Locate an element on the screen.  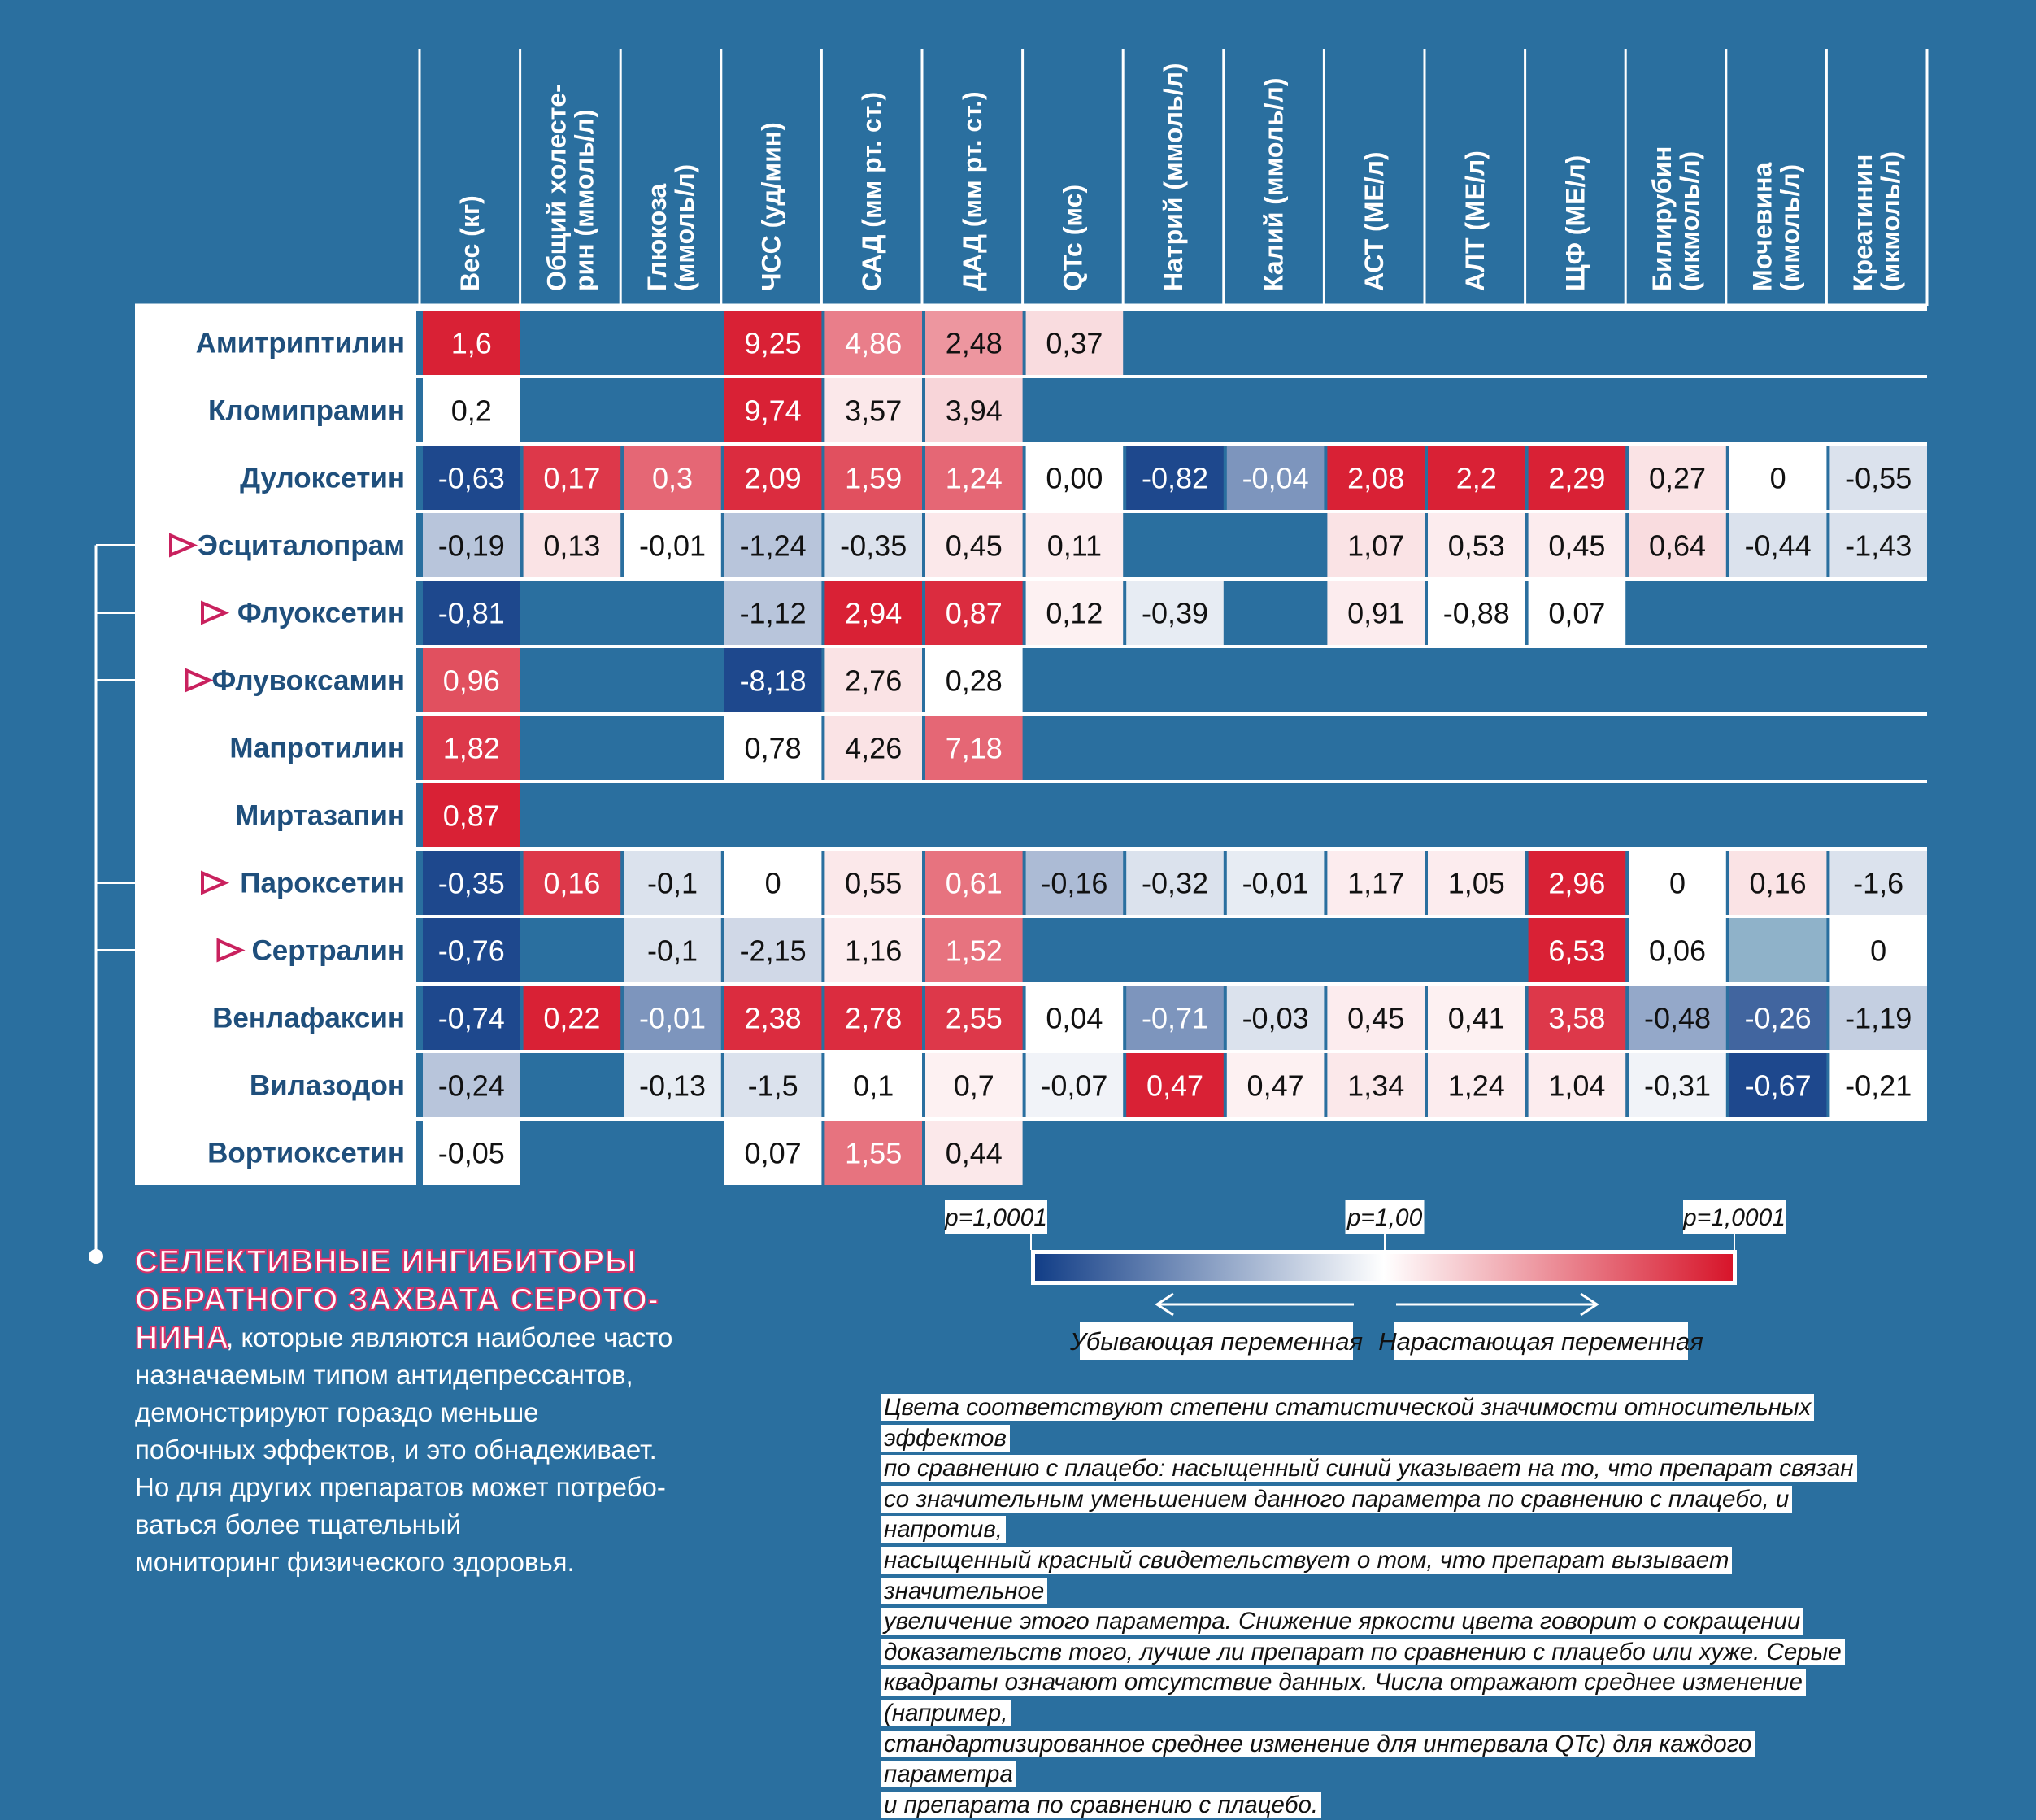
cell-value: -1,12 is located at coordinates (773, 614).